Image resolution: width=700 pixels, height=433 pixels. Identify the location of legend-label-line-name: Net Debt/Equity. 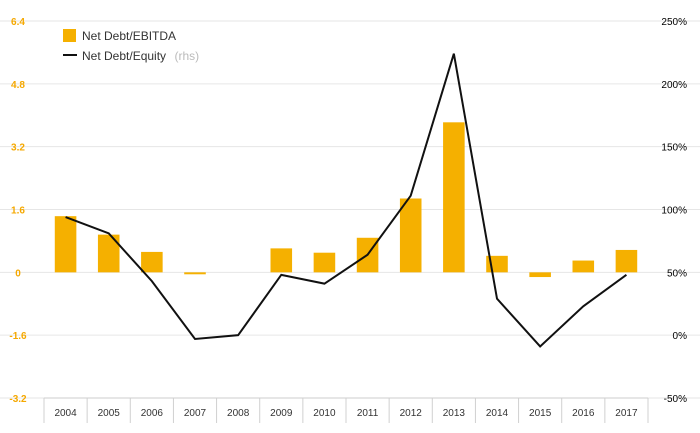
(124, 56).